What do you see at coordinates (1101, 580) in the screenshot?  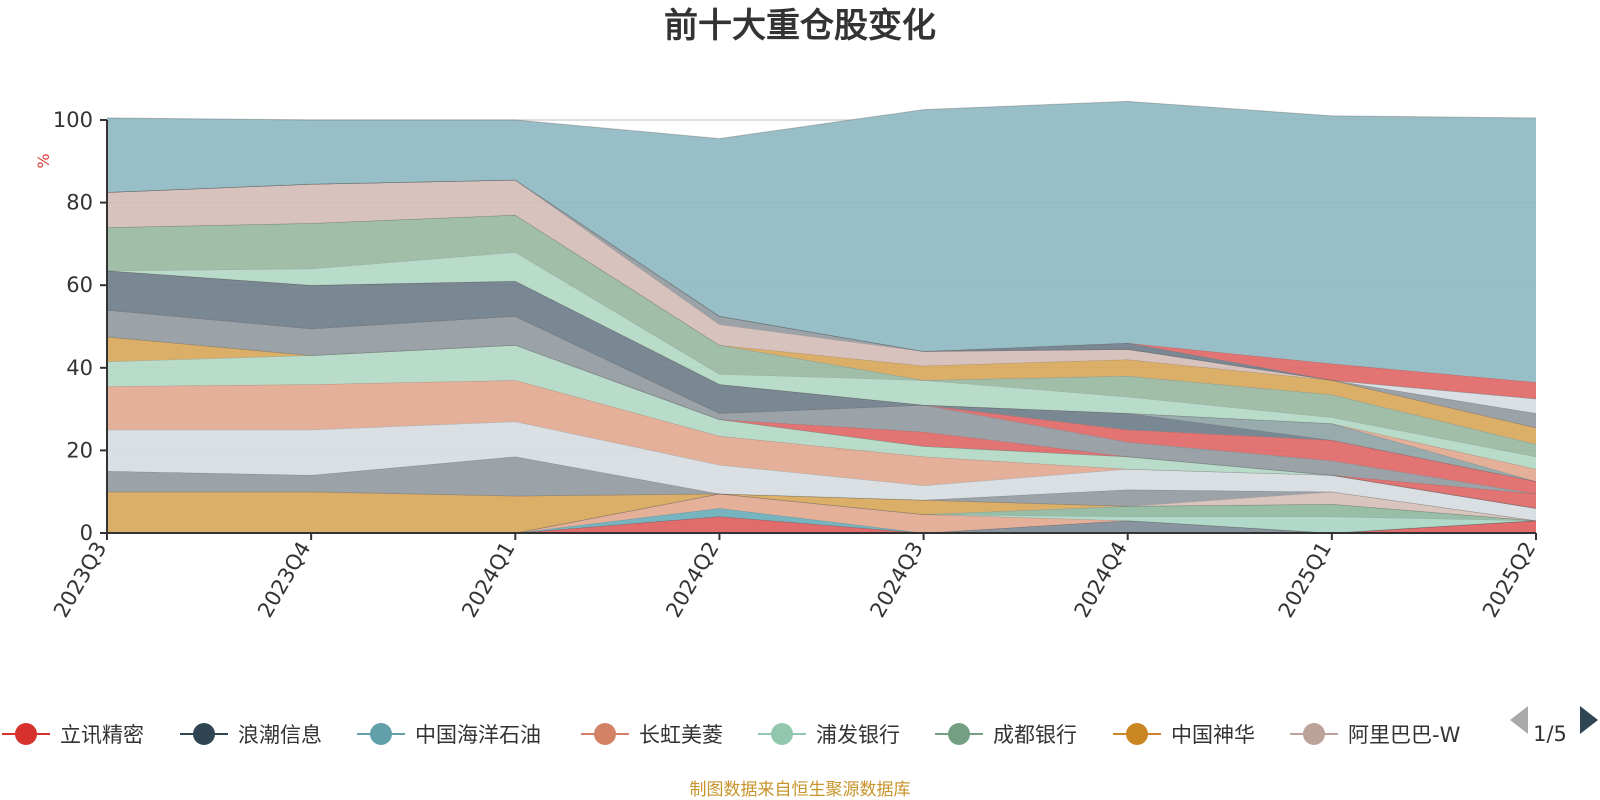 I see `x-tick-label-5: 2024Q4` at bounding box center [1101, 580].